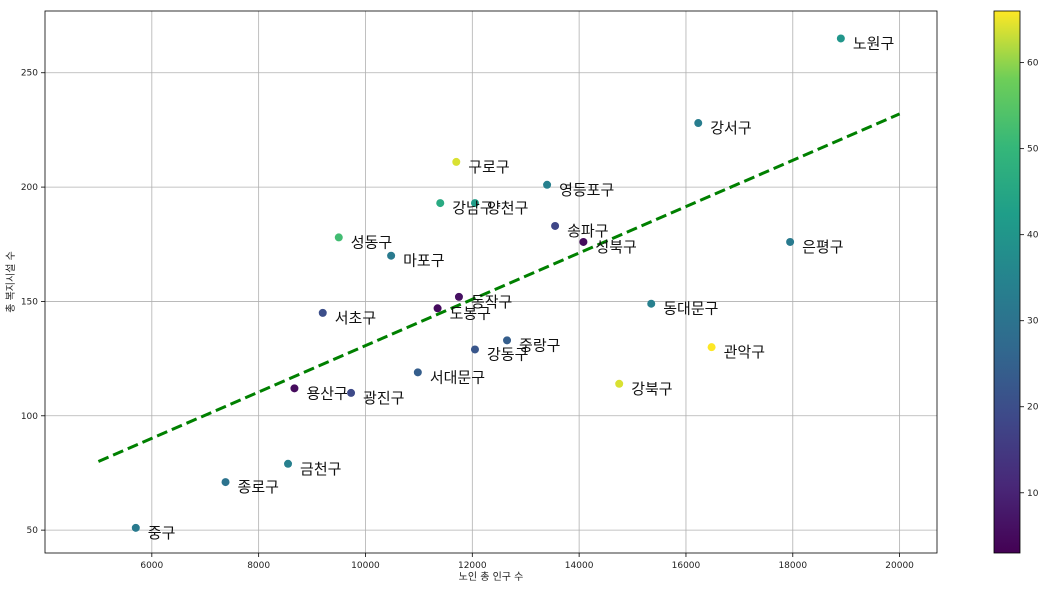  What do you see at coordinates (355, 318) in the screenshot?
I see `point-label: 서초구` at bounding box center [355, 318].